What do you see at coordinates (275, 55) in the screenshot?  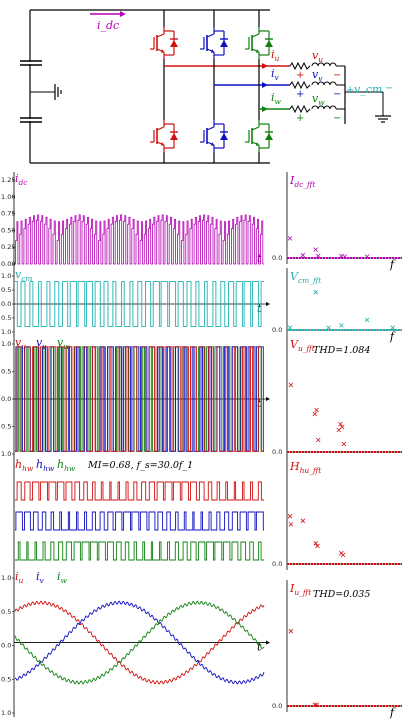 I see `current-label-u: iu` at bounding box center [275, 55].